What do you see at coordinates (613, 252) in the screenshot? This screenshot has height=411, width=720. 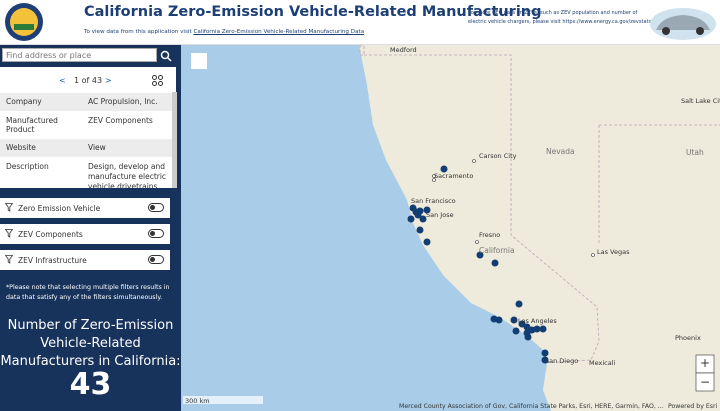 I see `city-label: Las Vegas` at bounding box center [613, 252].